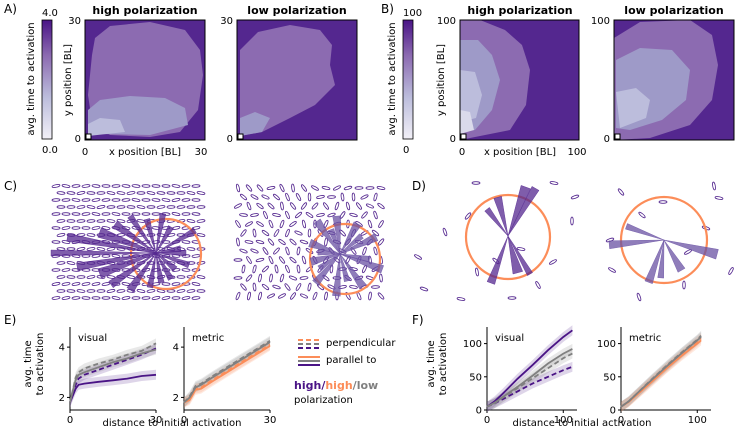 This screenshot has width=748, height=431. I want to click on y-tick-label: 4, so click(62, 348).